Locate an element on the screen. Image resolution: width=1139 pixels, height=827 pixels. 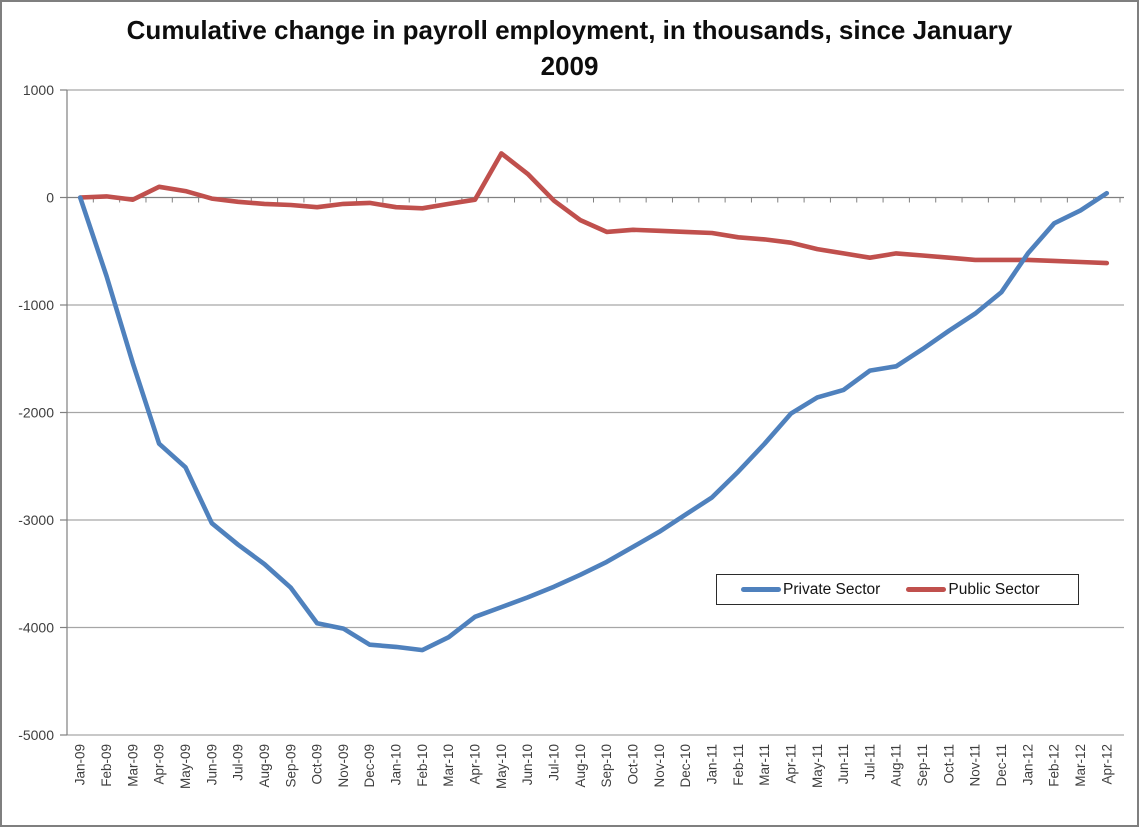
y-tick-label: -5000 is located at coordinates (36, 735).